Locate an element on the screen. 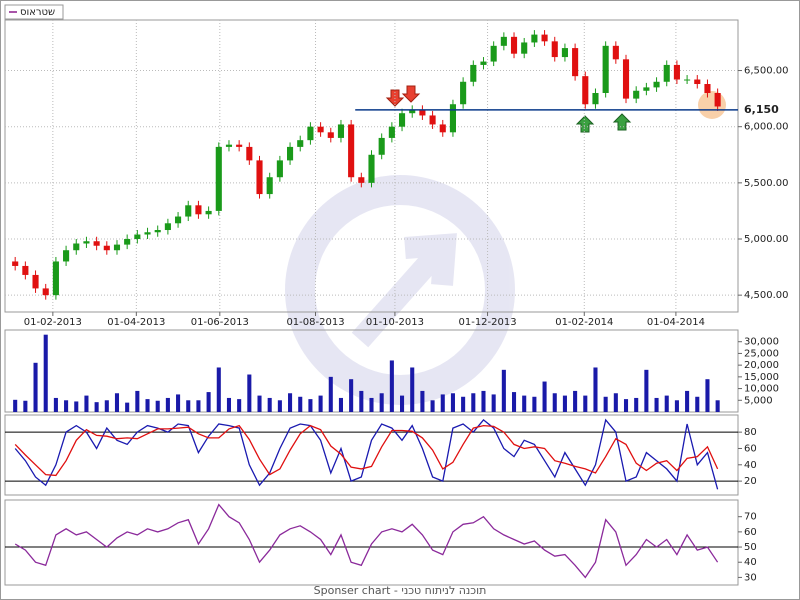 The height and width of the screenshot is (600, 800). x-tick-label: 01-04-2013 is located at coordinates (136, 322).